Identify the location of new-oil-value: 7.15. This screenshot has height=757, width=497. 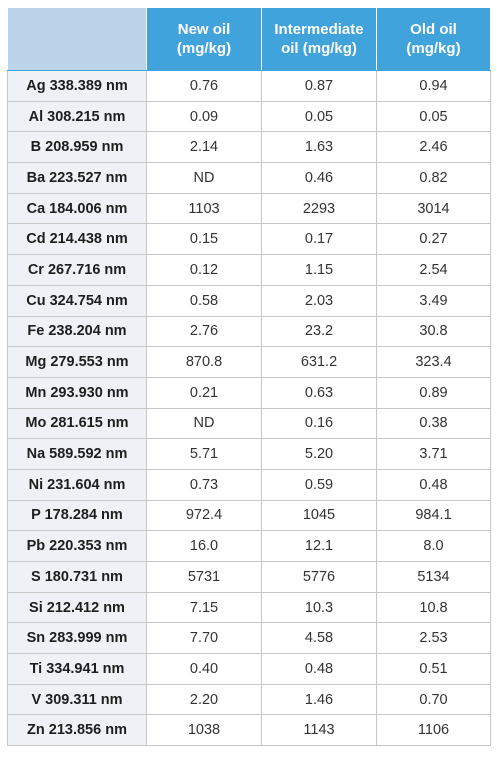
(204, 607).